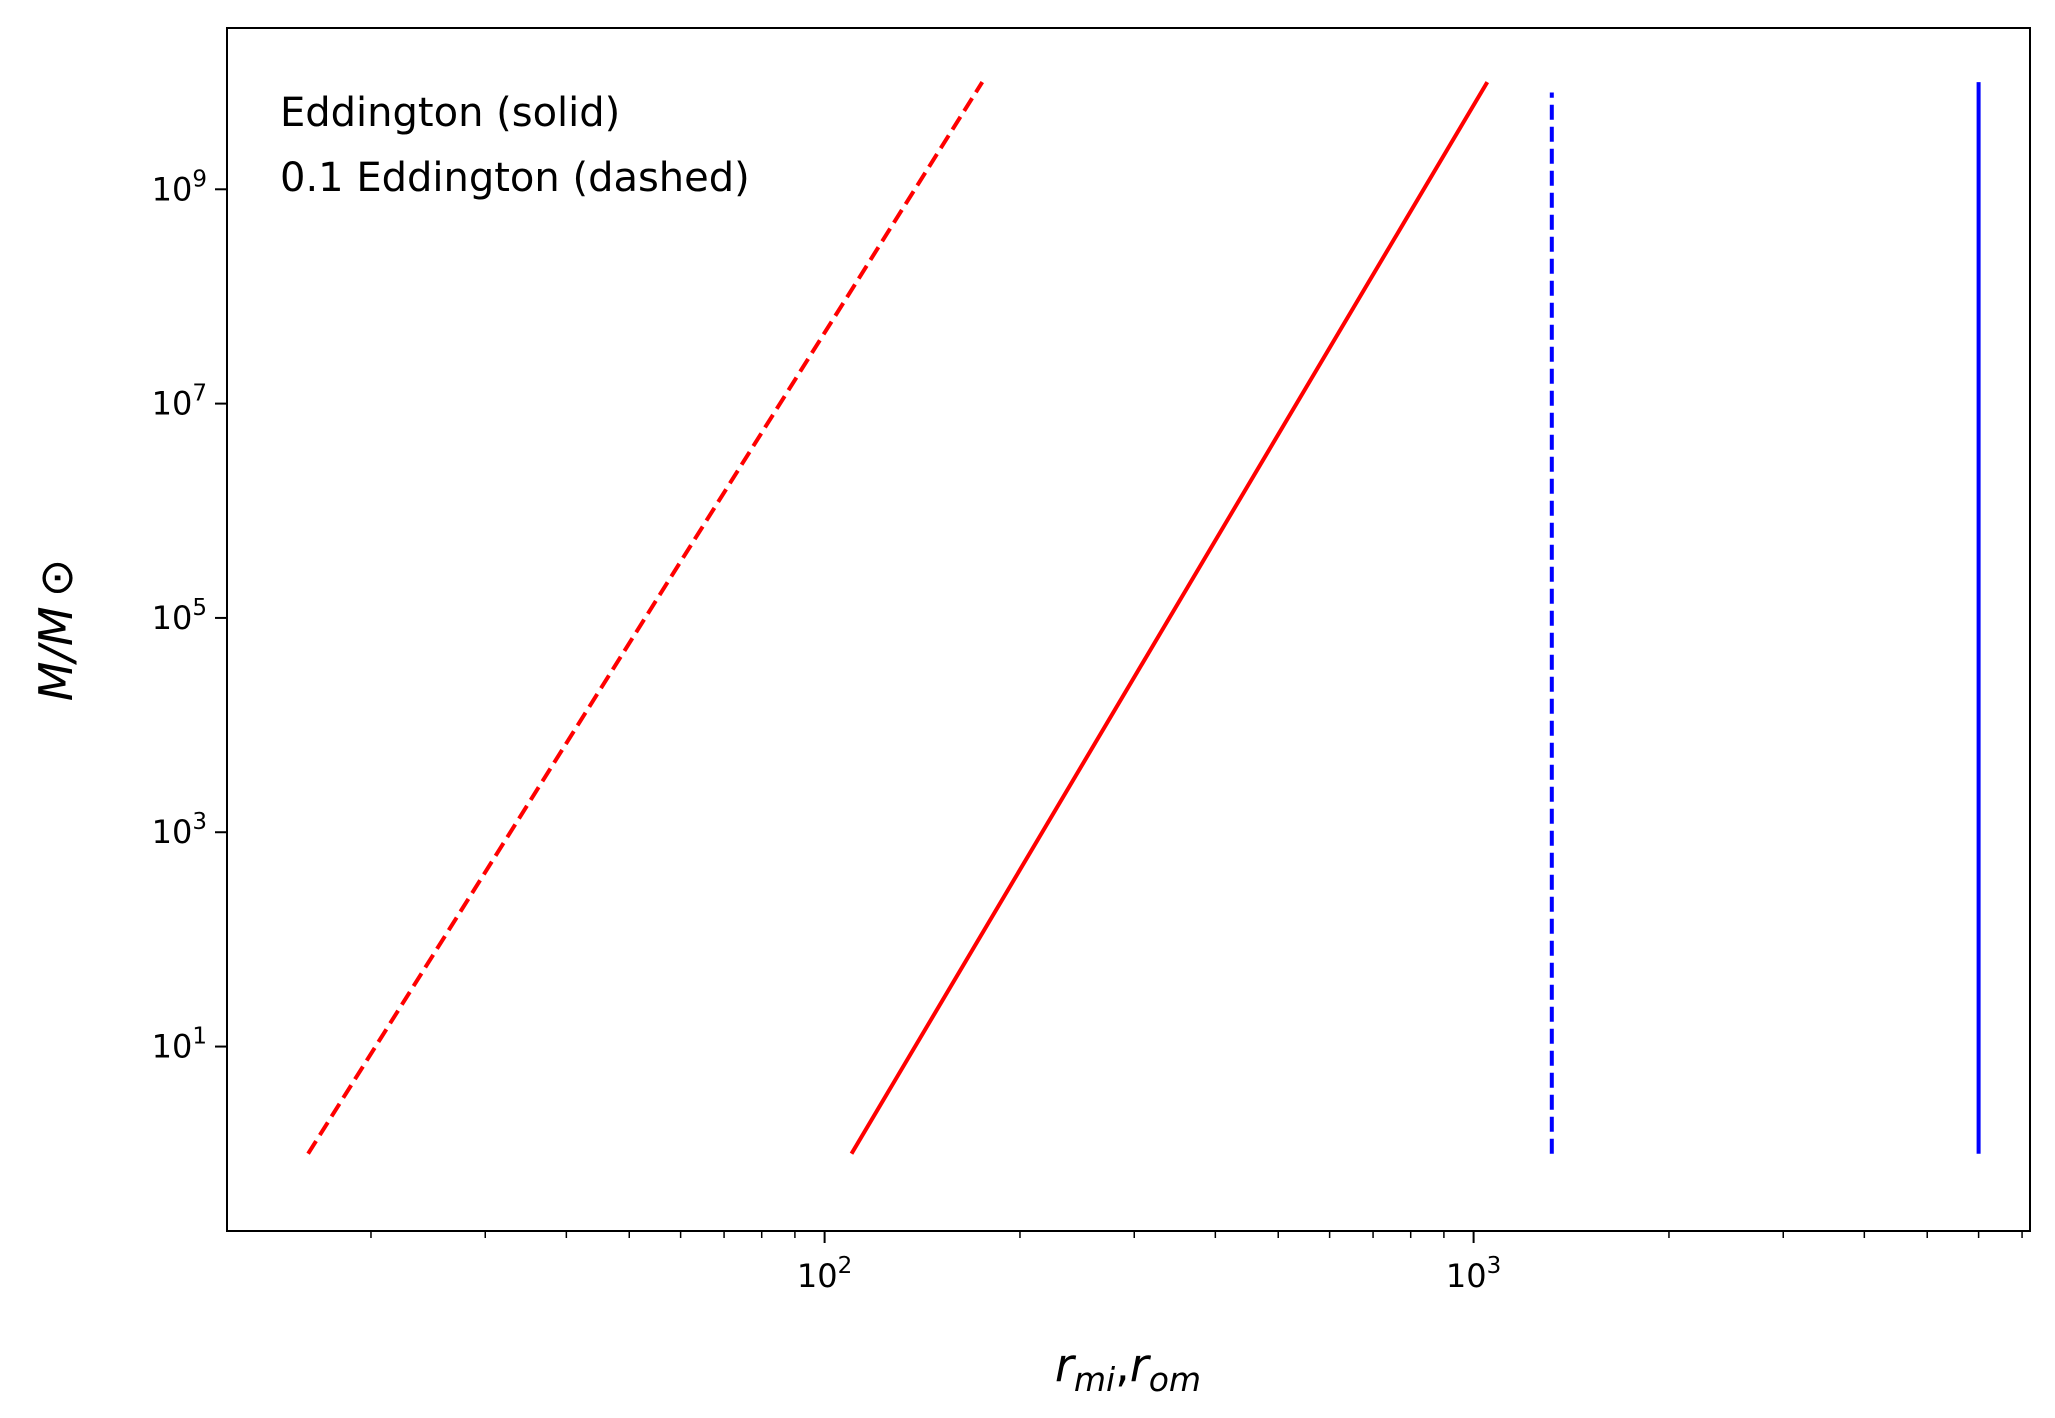 The width and height of the screenshot is (2055, 1418). What do you see at coordinates (1122, 1365) in the screenshot?
I see `x-axis-label-sep: ,` at bounding box center [1122, 1365].